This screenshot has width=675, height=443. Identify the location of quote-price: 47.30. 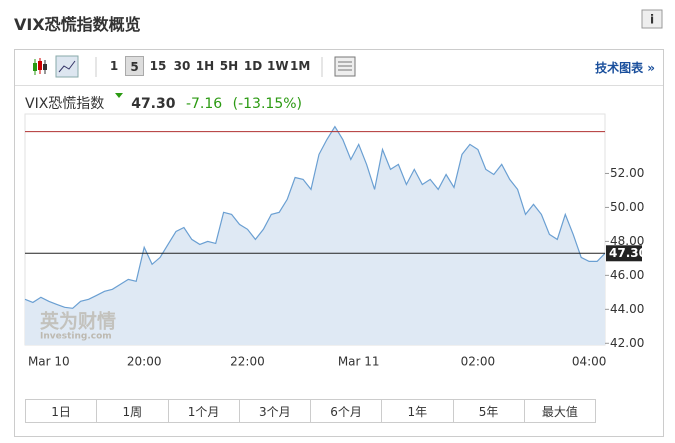
(153, 104).